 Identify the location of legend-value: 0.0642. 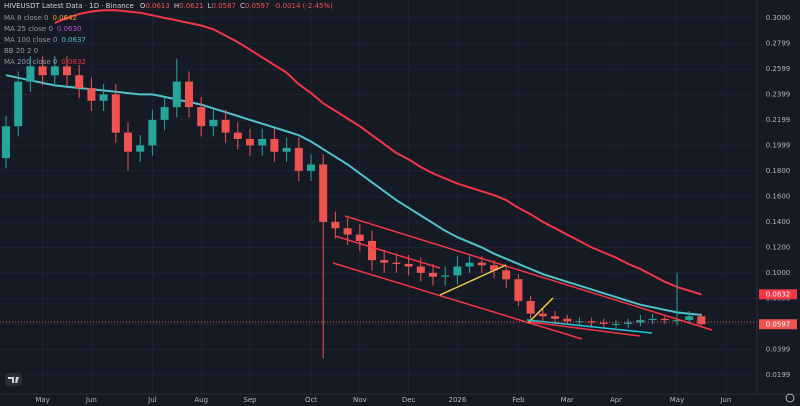
(64, 18).